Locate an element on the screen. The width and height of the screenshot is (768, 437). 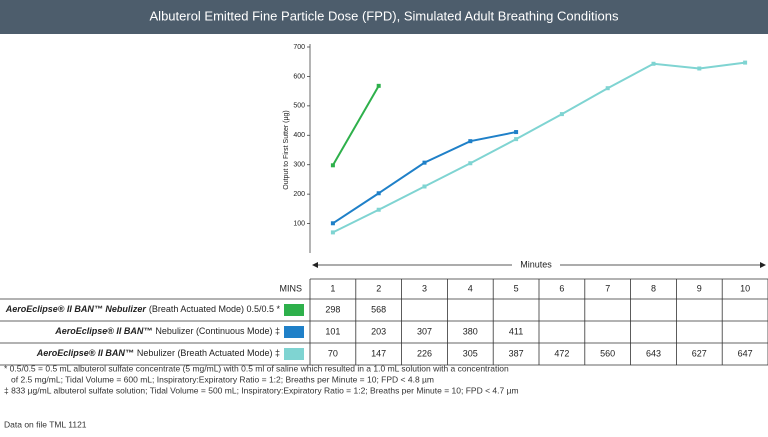
x-tick-label: 3 is located at coordinates (424, 288).